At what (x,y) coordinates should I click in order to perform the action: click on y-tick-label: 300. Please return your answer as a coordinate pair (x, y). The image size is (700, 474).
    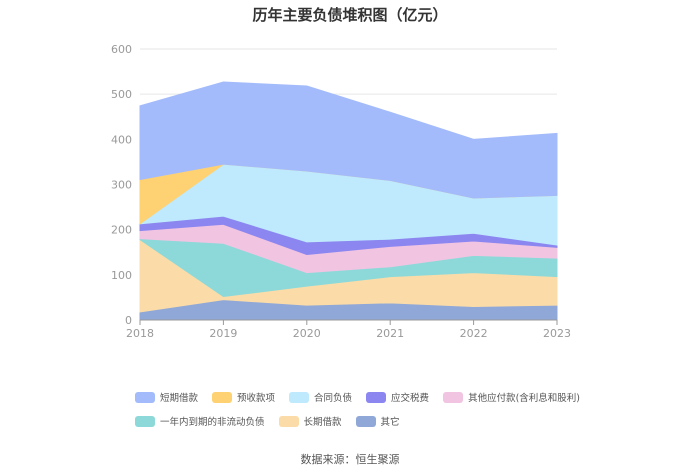
    Looking at the image, I should click on (121, 185).